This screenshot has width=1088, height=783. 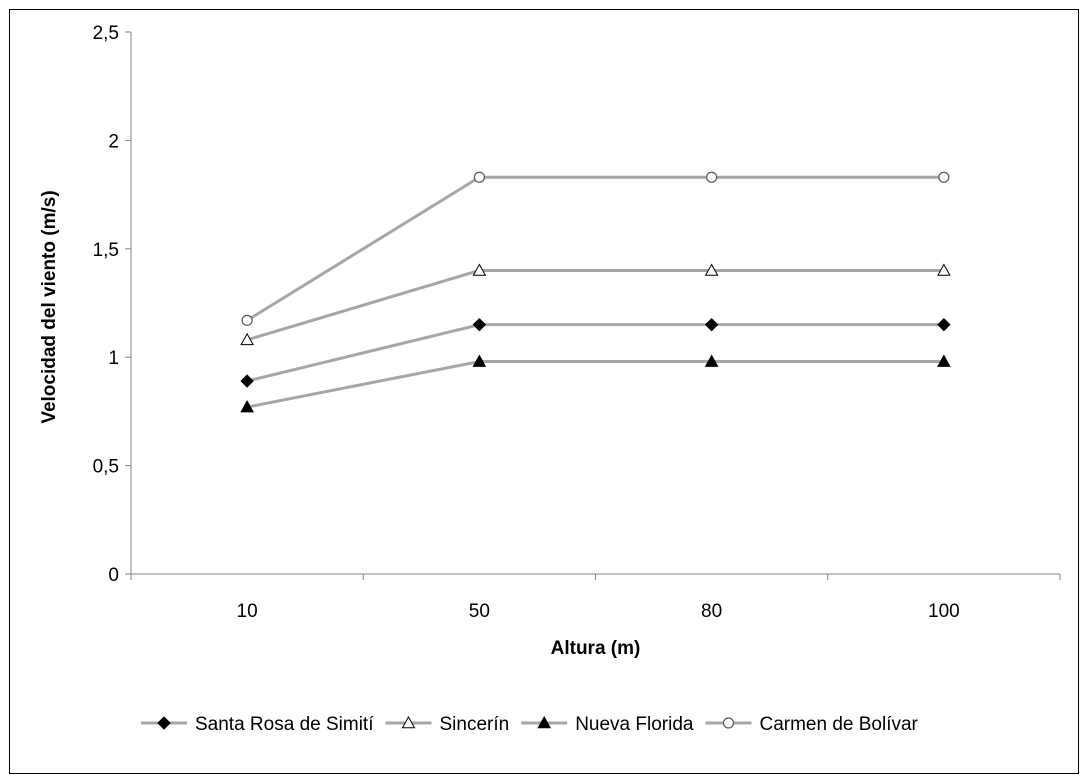 I want to click on y-axis-ticks: 0 0,5 1 1,5 2 2,5, so click(x=112, y=304).